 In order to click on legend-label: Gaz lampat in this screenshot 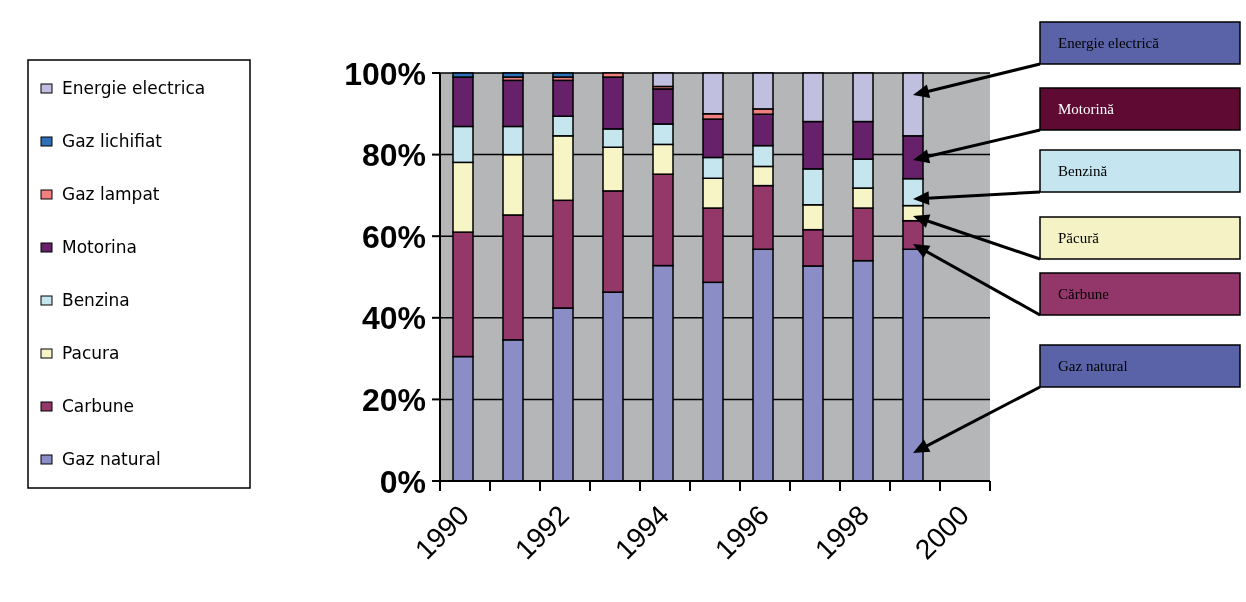, I will do `click(111, 194)`.